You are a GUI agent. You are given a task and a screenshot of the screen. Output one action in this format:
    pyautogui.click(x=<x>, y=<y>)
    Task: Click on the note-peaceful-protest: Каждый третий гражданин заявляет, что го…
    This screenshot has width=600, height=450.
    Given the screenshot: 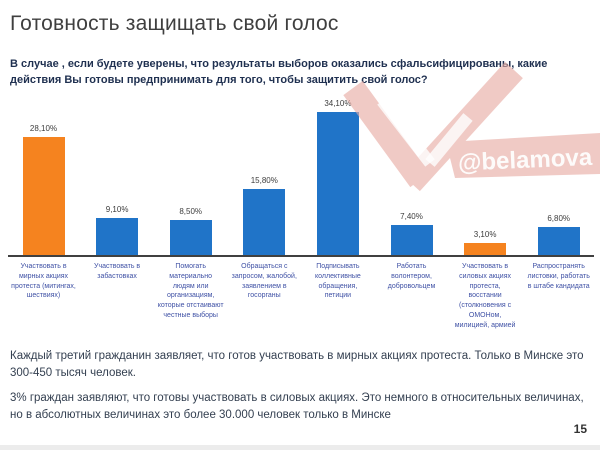 What is the action you would take?
    pyautogui.click(x=297, y=364)
    